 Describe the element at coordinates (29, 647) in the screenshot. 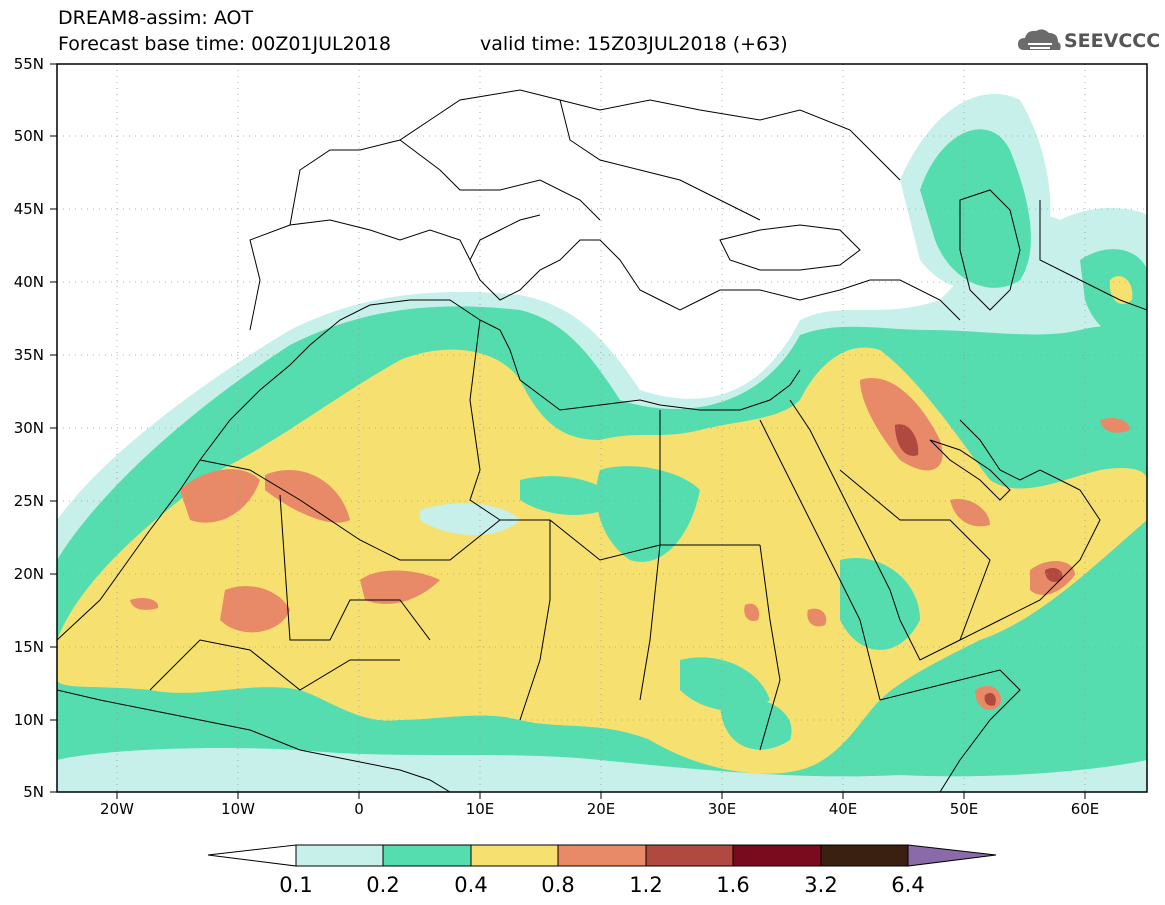

I see `lat-label: 15N` at that location.